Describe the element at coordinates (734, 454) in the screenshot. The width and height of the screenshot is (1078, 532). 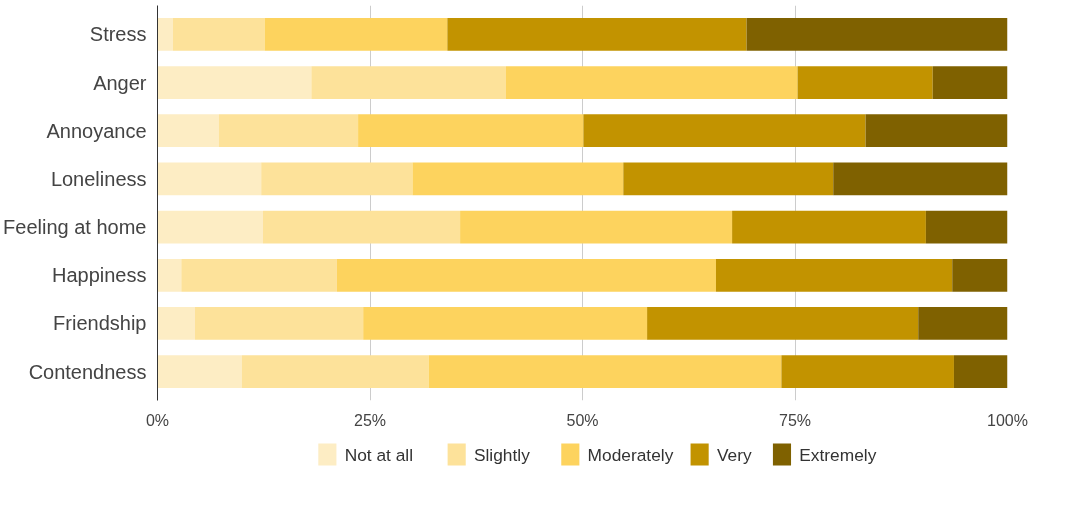
I see `legend-label: Very` at that location.